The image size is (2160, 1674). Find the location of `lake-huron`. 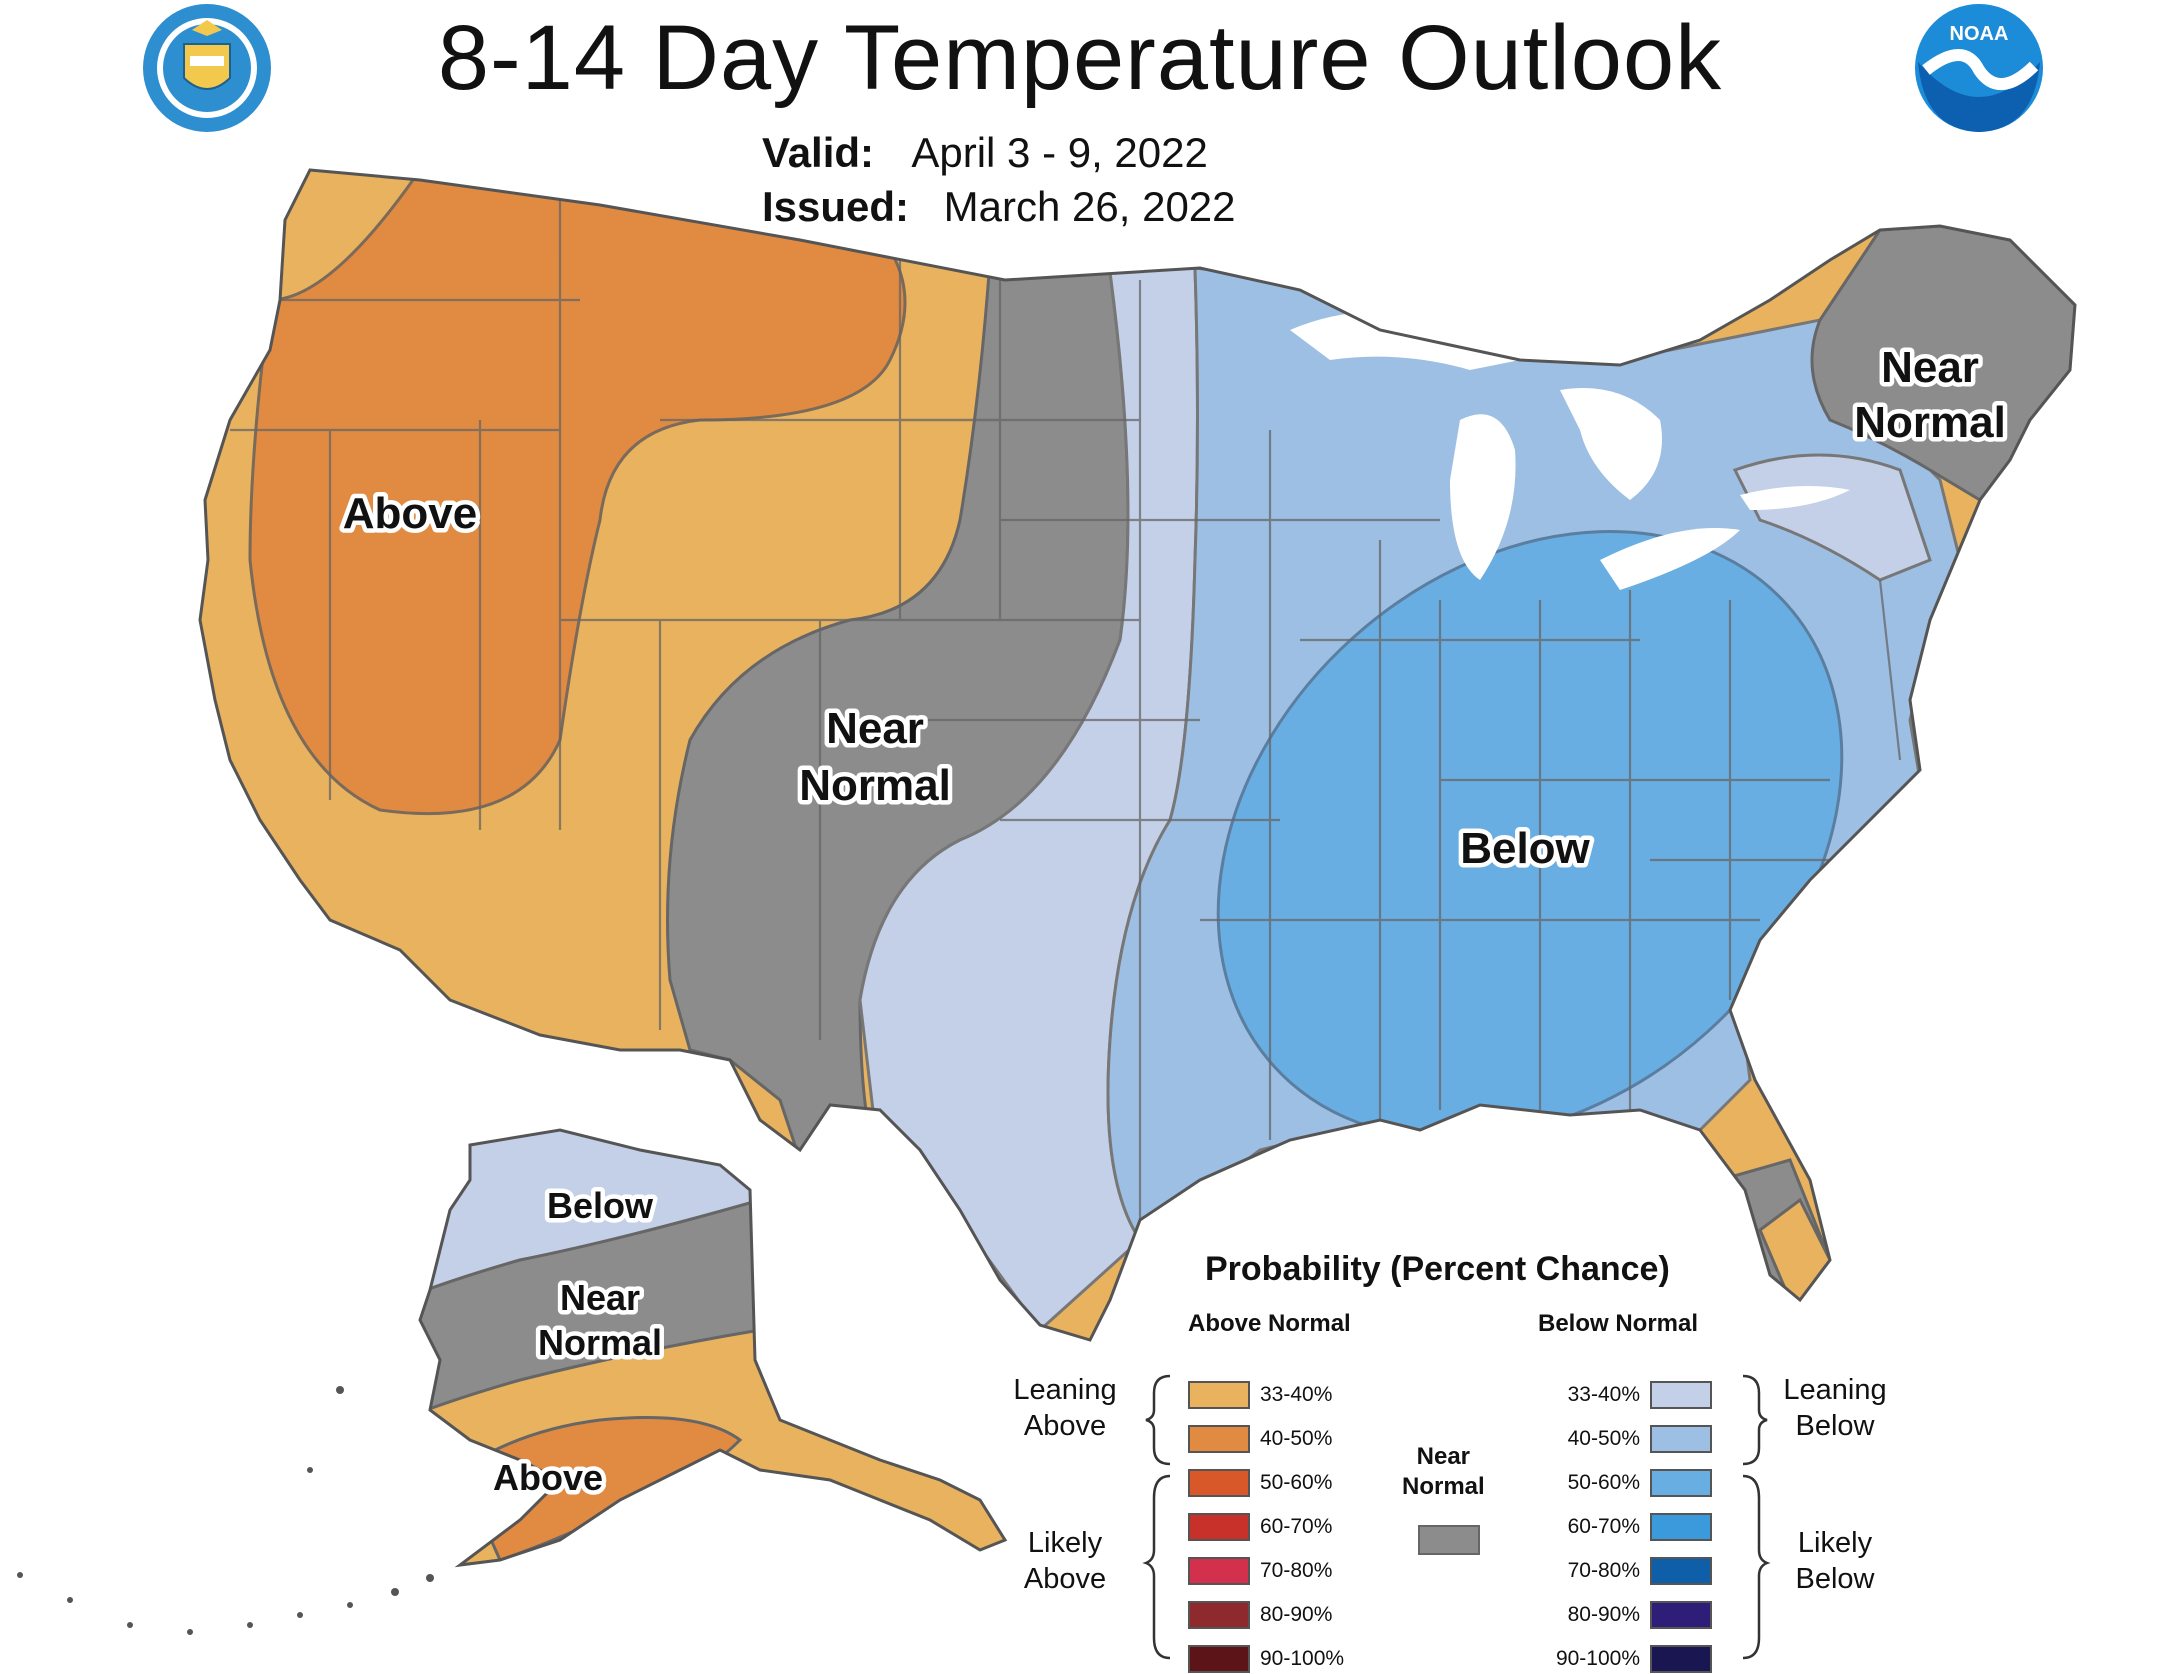

lake-huron is located at coordinates (1611, 444).